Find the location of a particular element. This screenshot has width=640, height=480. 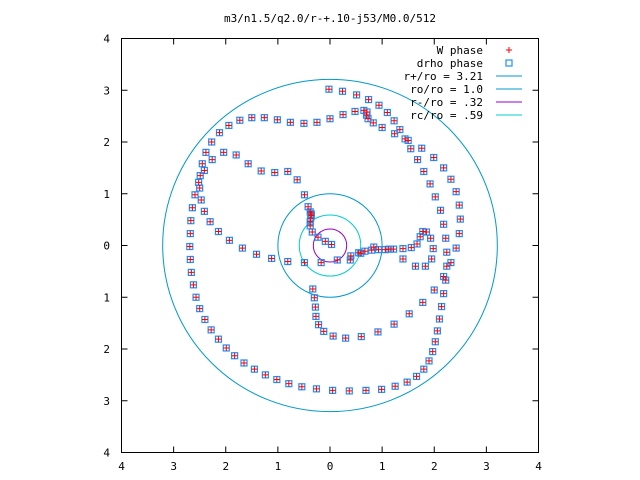

y-tick-labels: 4 3 2 1 0 1 2 3 4 is located at coordinates (106, 246).